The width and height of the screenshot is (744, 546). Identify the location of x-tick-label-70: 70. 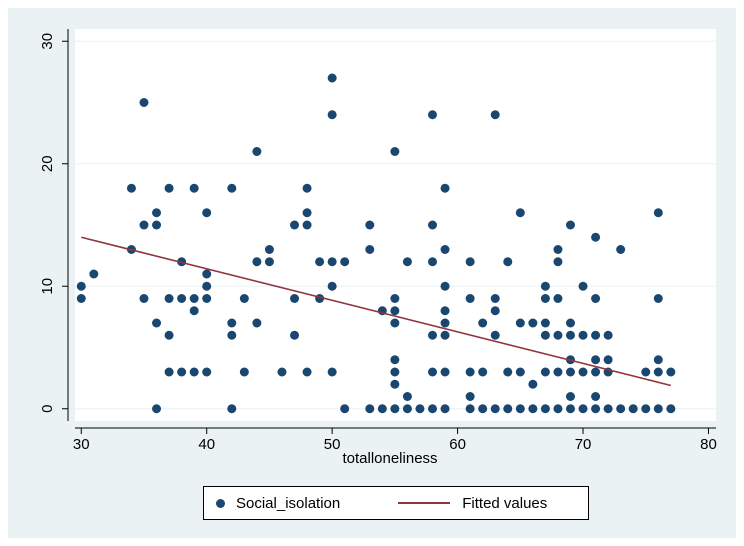
(583, 444).